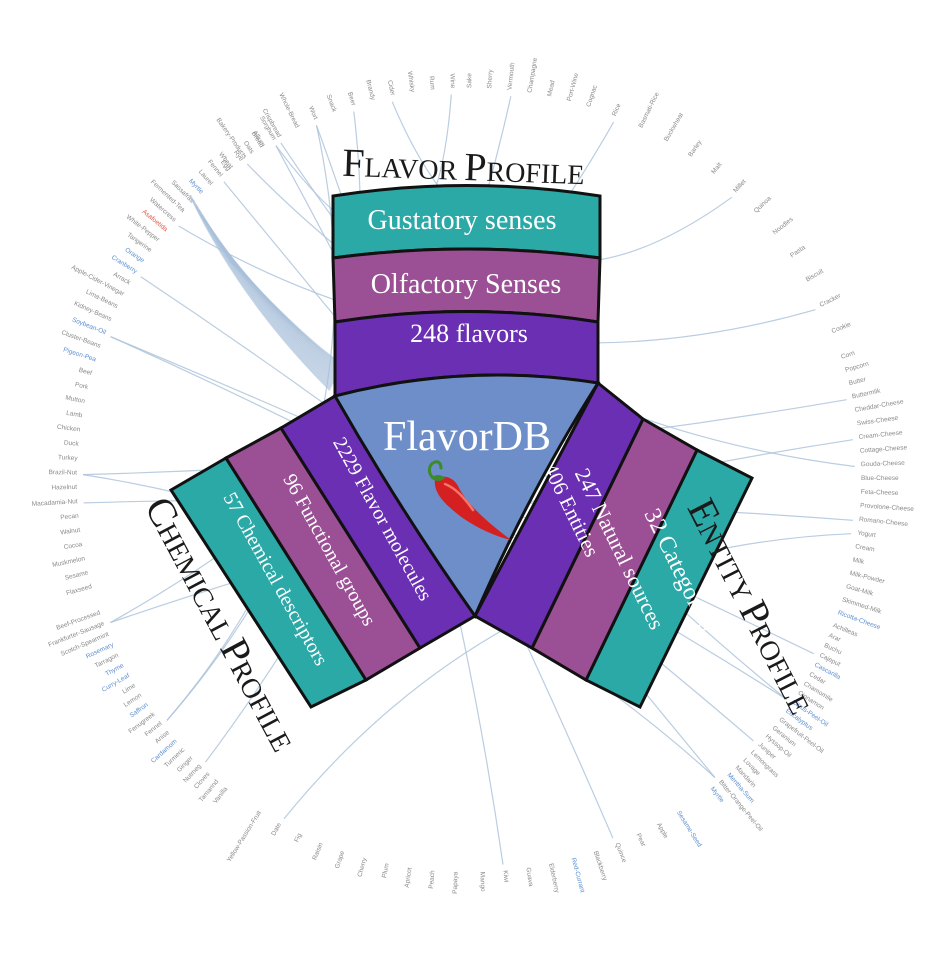 Image resolution: width=938 pixels, height=960 pixels. Describe the element at coordinates (288, 110) in the screenshot. I see `ring-label: Whole-Bread` at that location.